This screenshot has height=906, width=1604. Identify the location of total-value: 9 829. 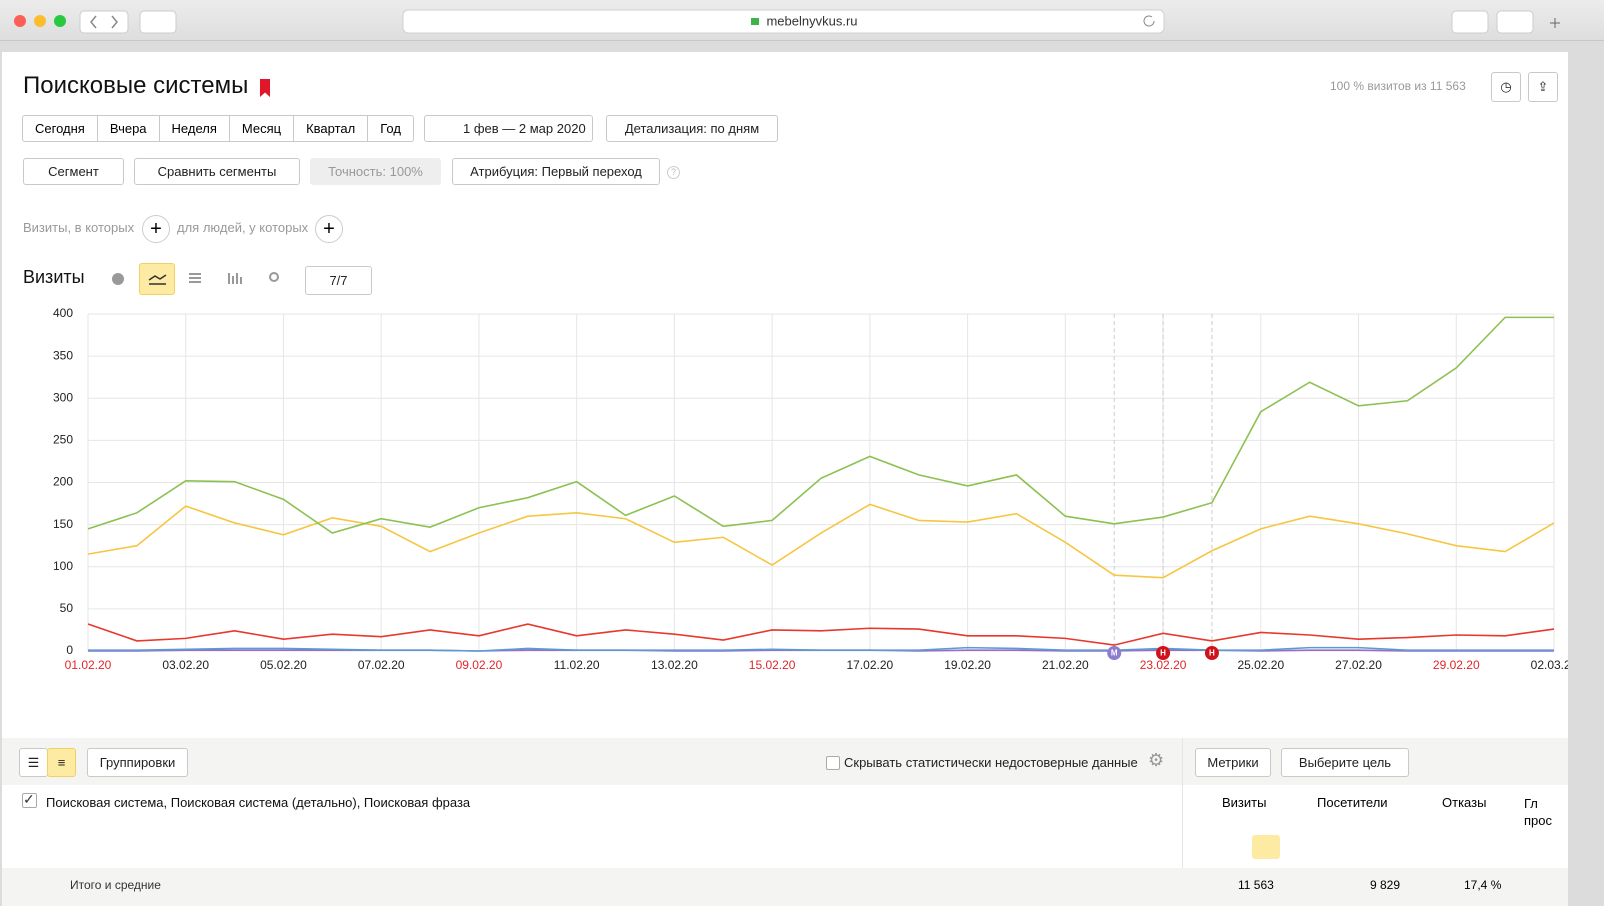
(1385, 885).